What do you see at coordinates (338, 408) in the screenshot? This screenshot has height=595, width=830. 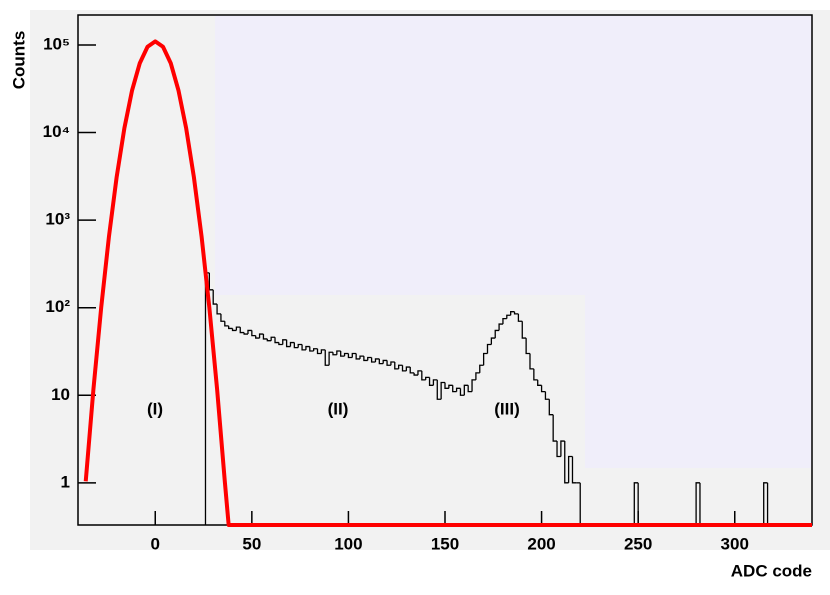 I see `annotation: (II)` at bounding box center [338, 408].